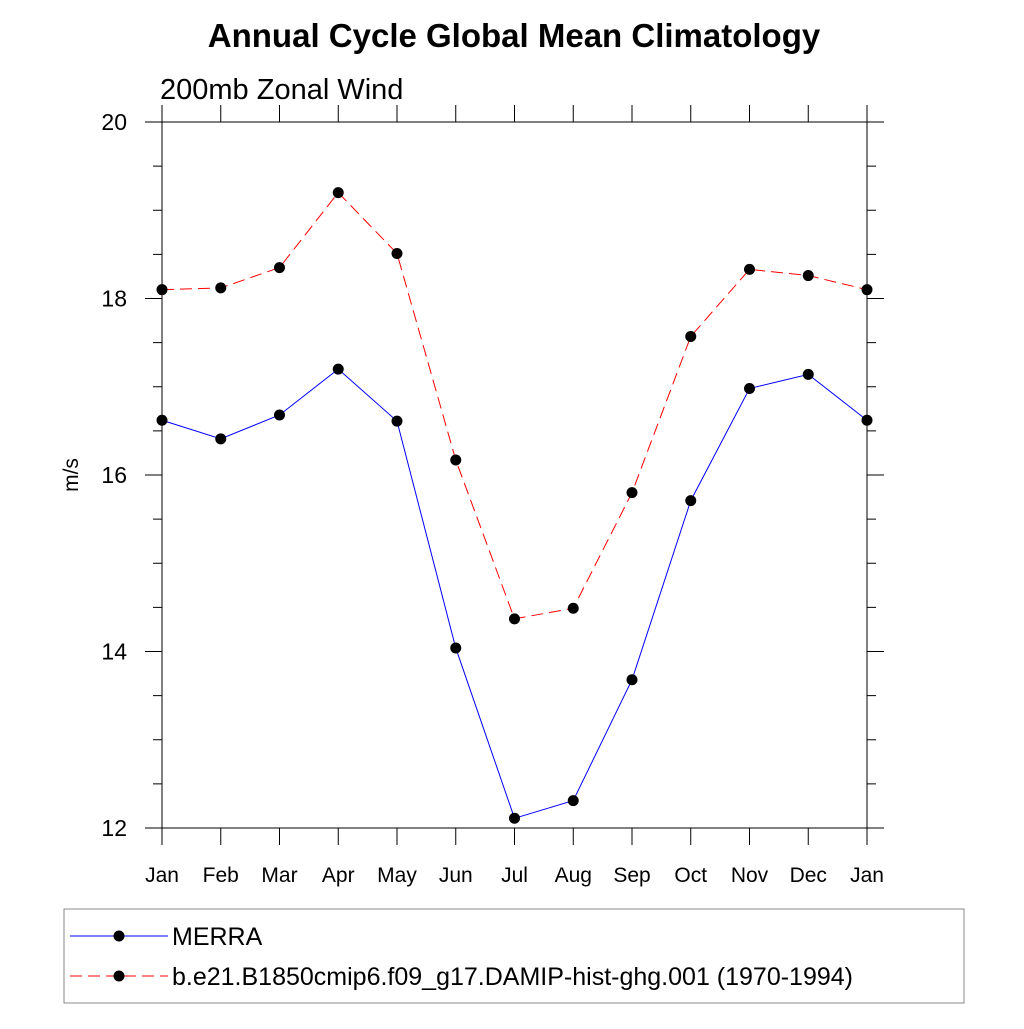  Describe the element at coordinates (514, 35) in the screenshot. I see `chart-title: Annual Cycle Global Mean Climatology` at that location.